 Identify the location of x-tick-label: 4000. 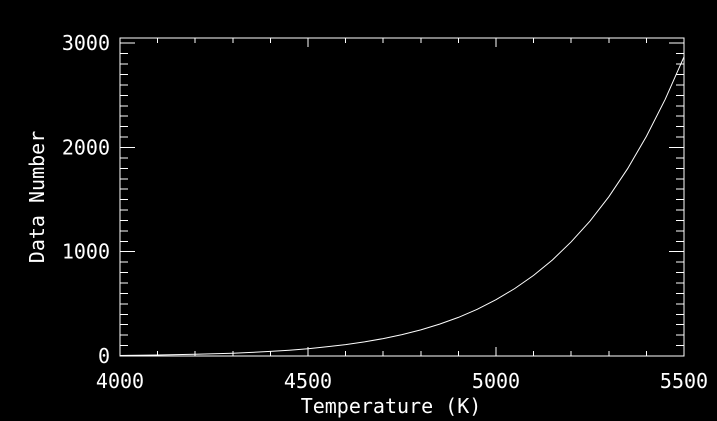
(120, 381).